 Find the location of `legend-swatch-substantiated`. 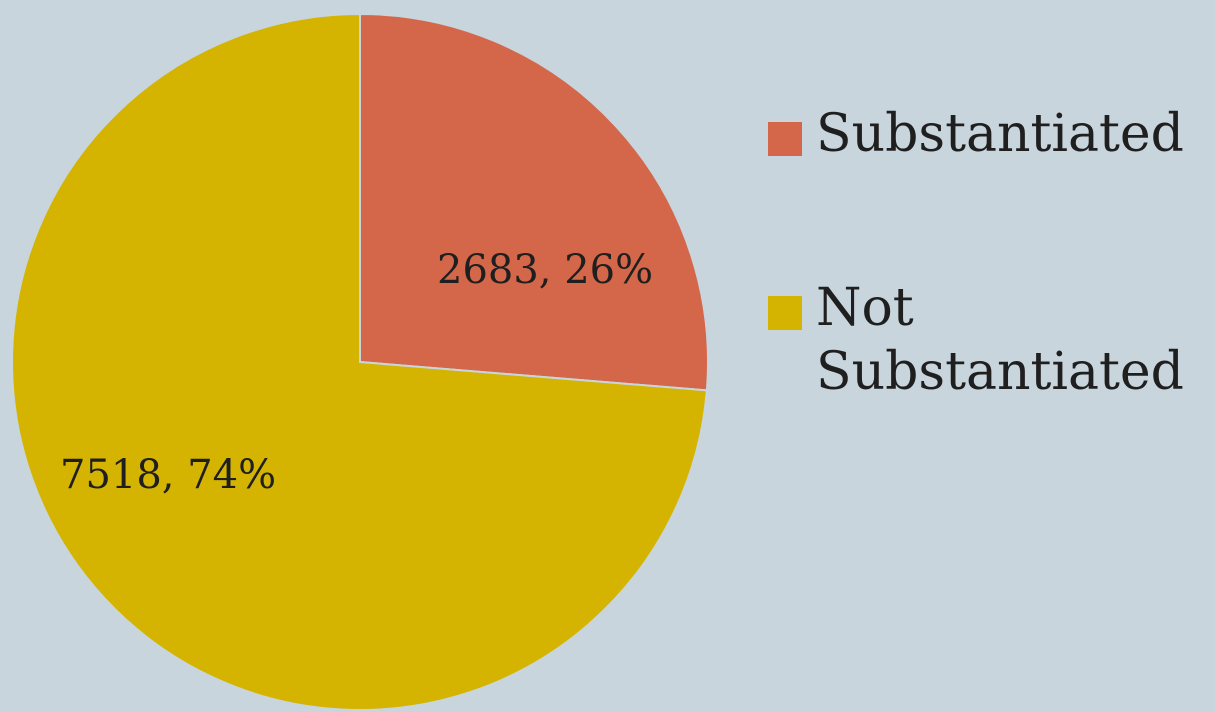

legend-swatch-substantiated is located at coordinates (785, 139).